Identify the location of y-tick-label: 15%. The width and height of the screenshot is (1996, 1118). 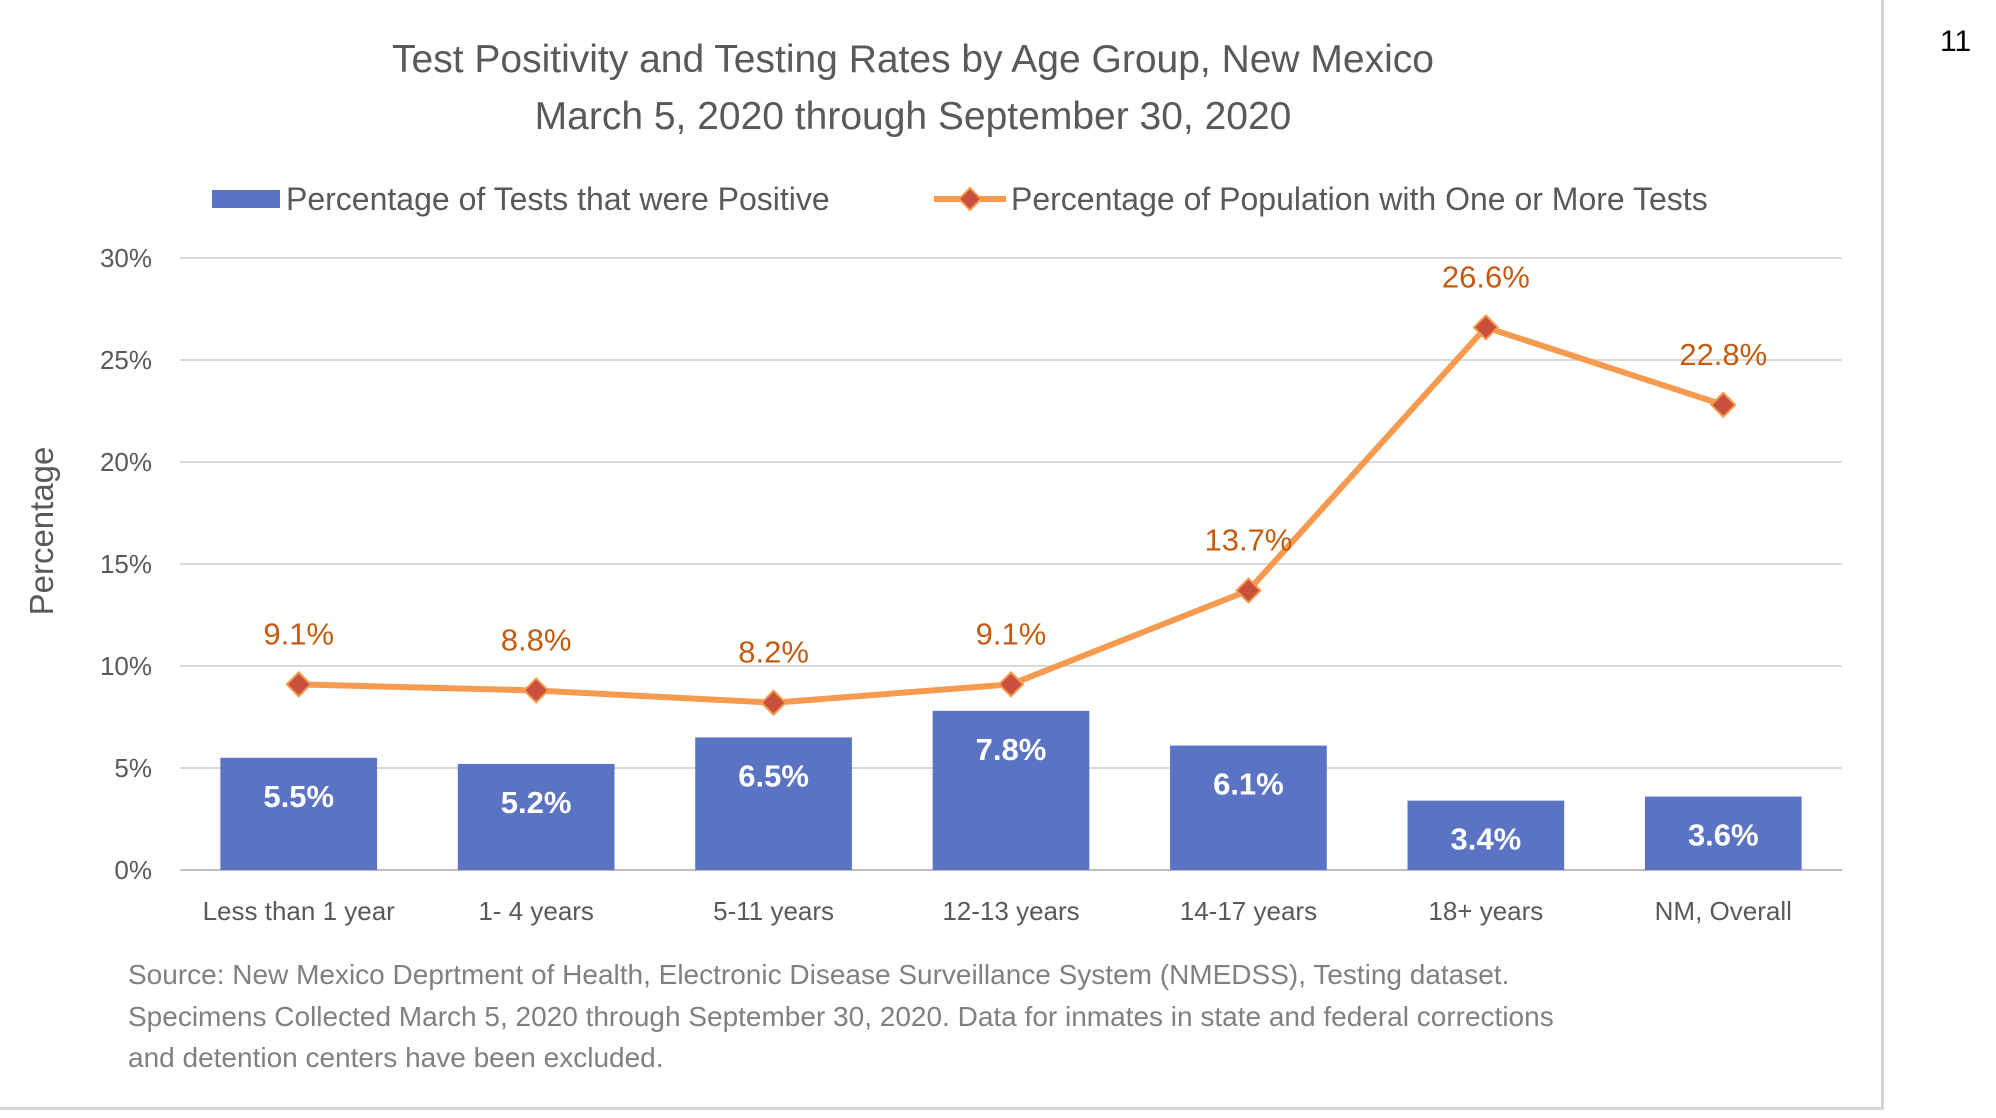
(126, 564).